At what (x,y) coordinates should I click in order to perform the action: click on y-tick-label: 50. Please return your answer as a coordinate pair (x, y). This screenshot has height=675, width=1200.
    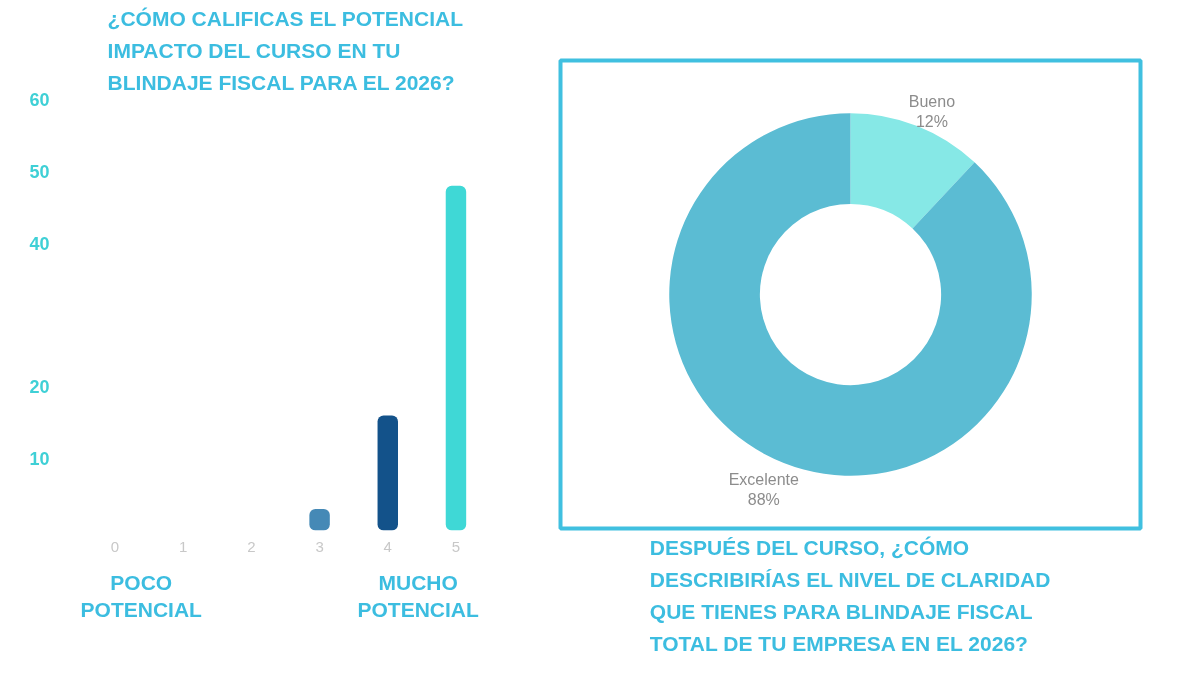
    Looking at the image, I should click on (39, 171).